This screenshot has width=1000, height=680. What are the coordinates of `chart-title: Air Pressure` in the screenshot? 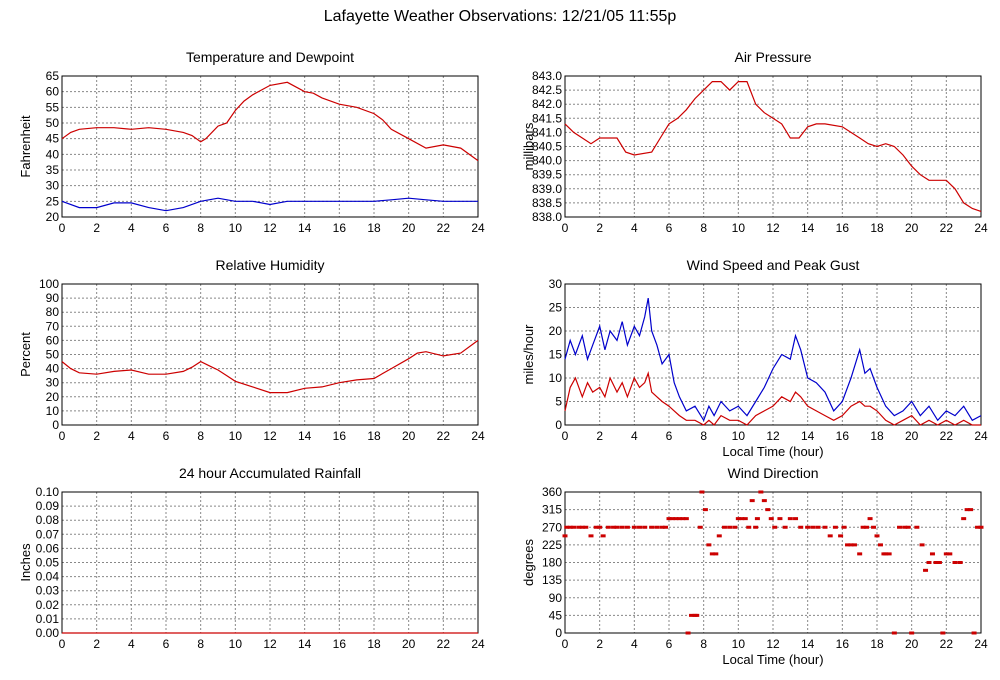 It's located at (772, 57).